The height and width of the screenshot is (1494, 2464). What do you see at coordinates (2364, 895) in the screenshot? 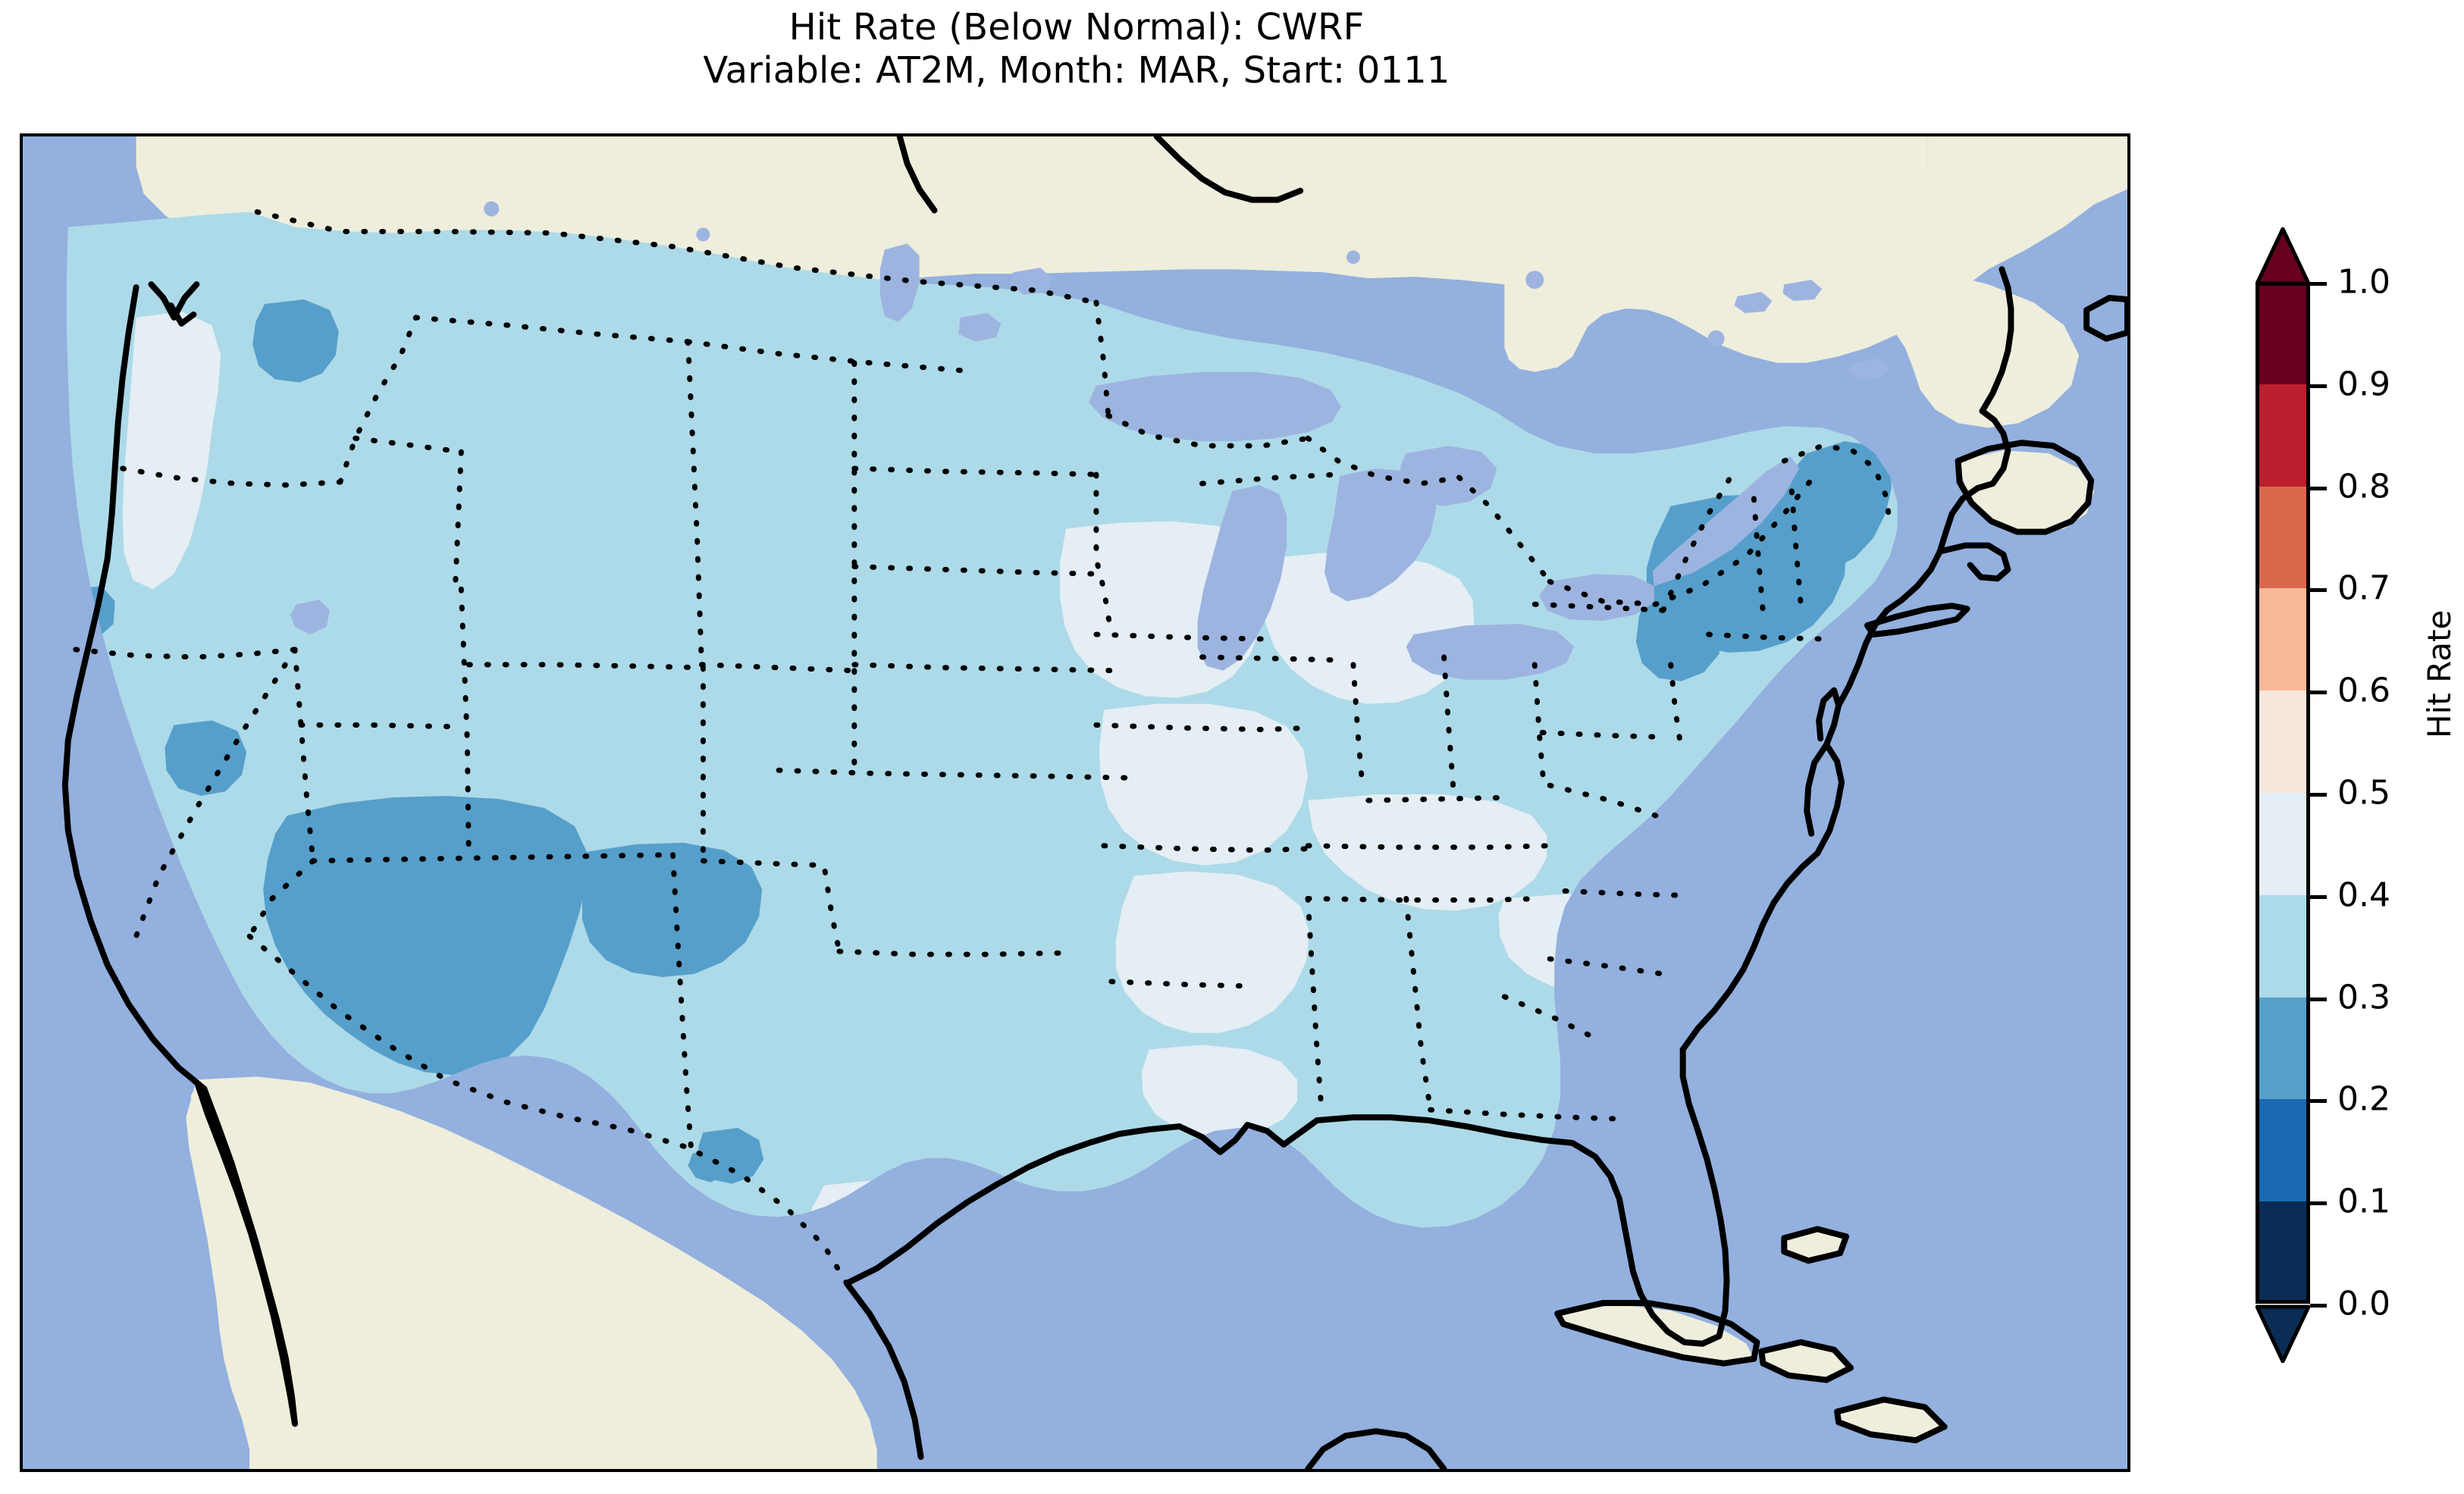
I see `colorbar-ticklabel-0.4: 0.4` at bounding box center [2364, 895].